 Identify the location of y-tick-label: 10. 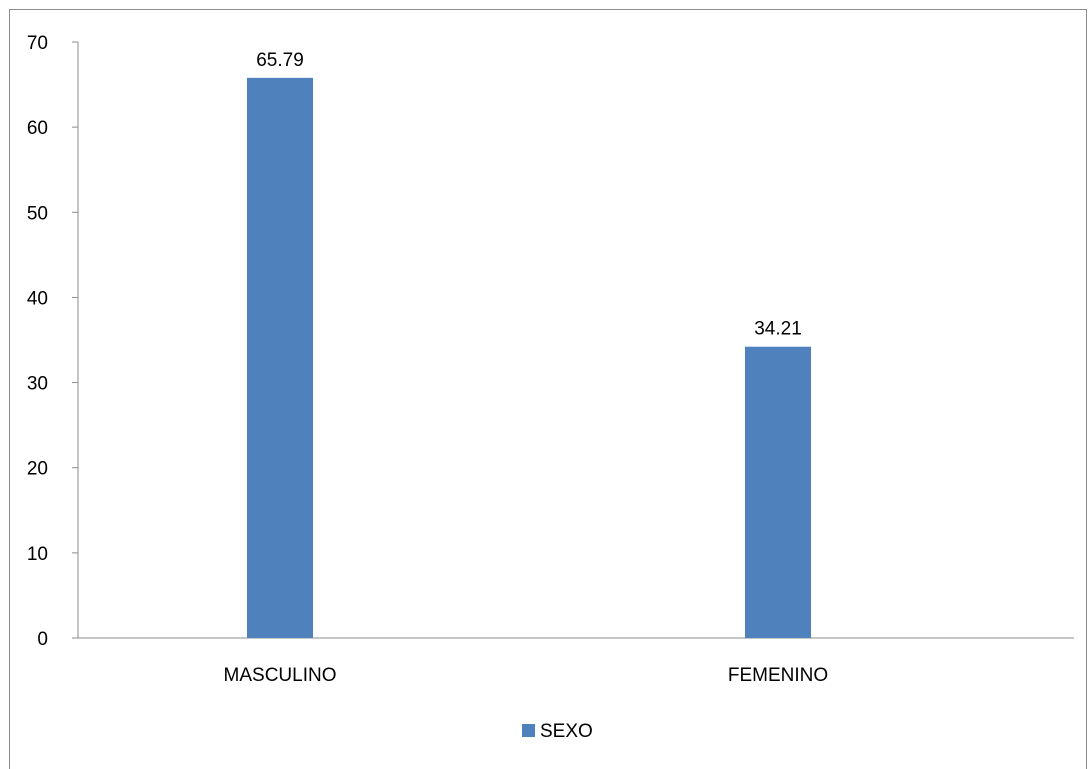
(37, 554).